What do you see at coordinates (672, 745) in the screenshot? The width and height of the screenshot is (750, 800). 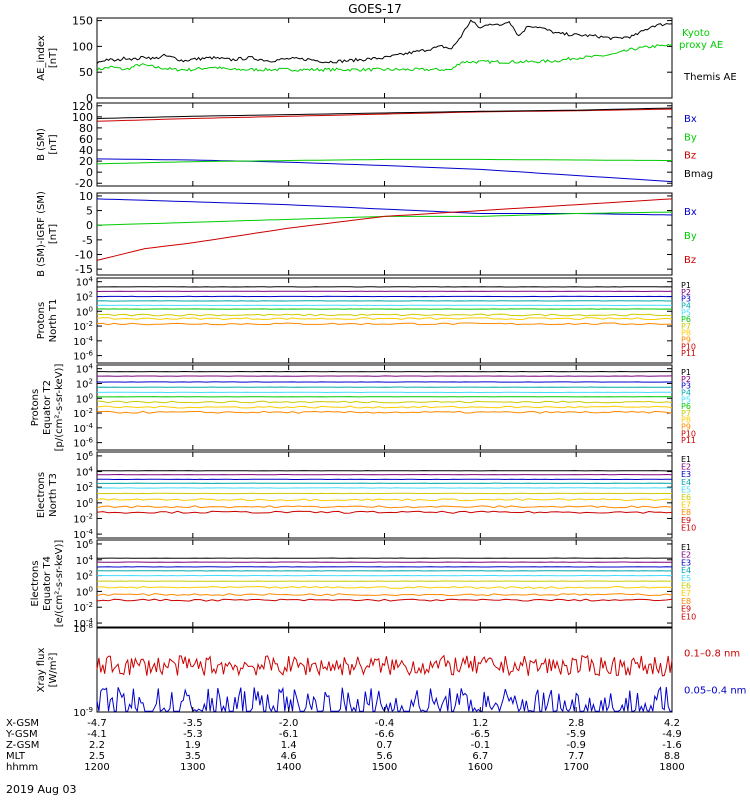 I see `x-tick-label: -1.6` at bounding box center [672, 745].